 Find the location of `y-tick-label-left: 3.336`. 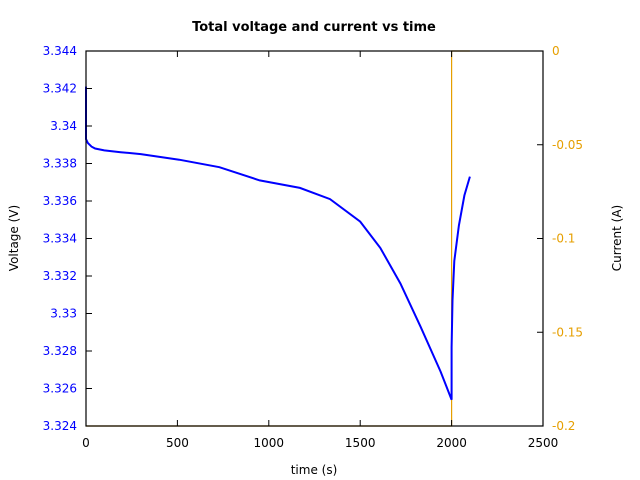

y-tick-label-left: 3.336 is located at coordinates (60, 201).